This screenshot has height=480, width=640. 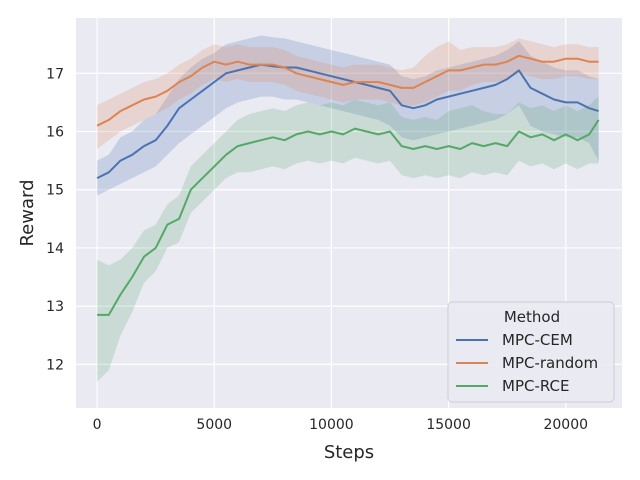 I want to click on legend-label-0: MPC-CEM, so click(x=537, y=340).